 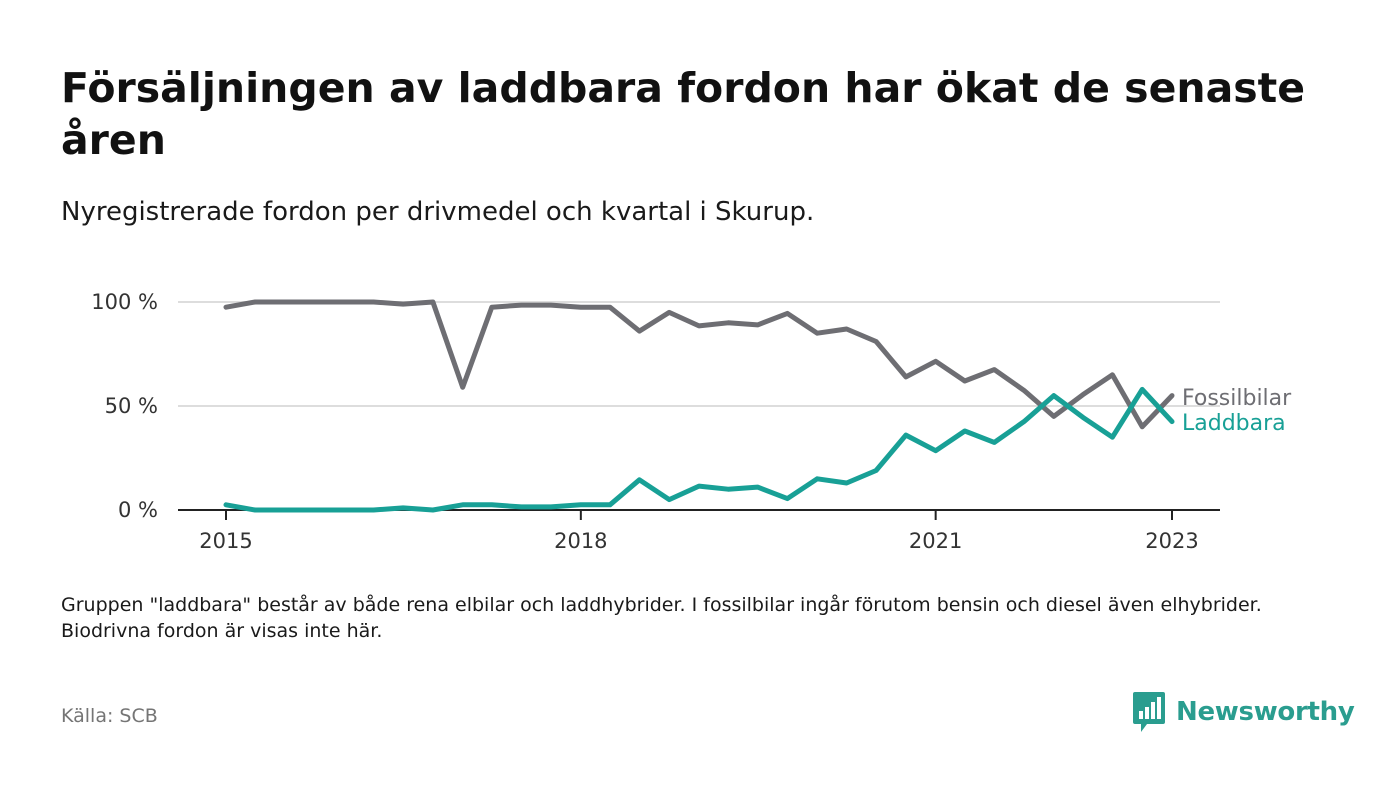 I want to click on logo-text: Newsworthy, so click(x=1265, y=712).